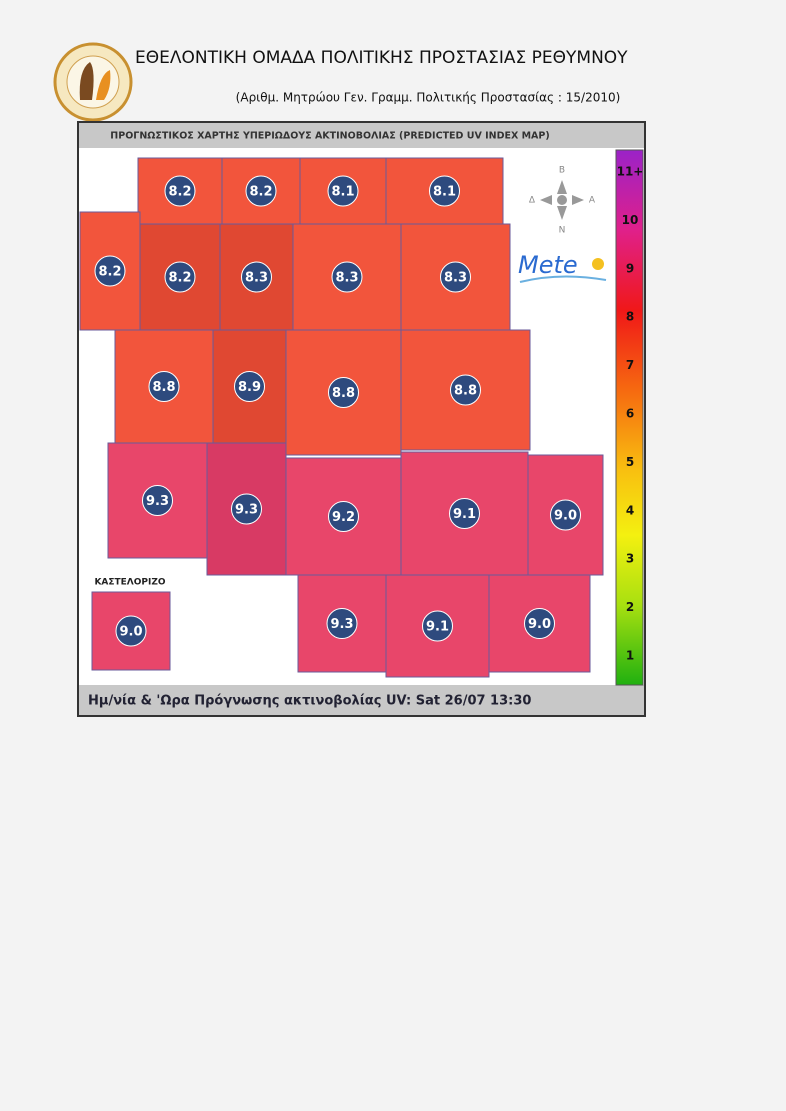 This screenshot has width=786, height=1111. I want to click on scale-label: 4, so click(630, 510).